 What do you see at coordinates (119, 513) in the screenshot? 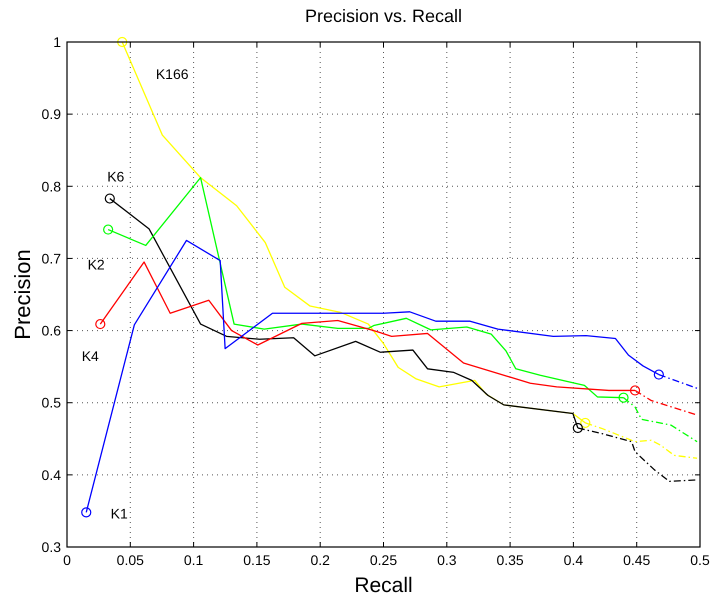
I see `series-label: K1` at bounding box center [119, 513].